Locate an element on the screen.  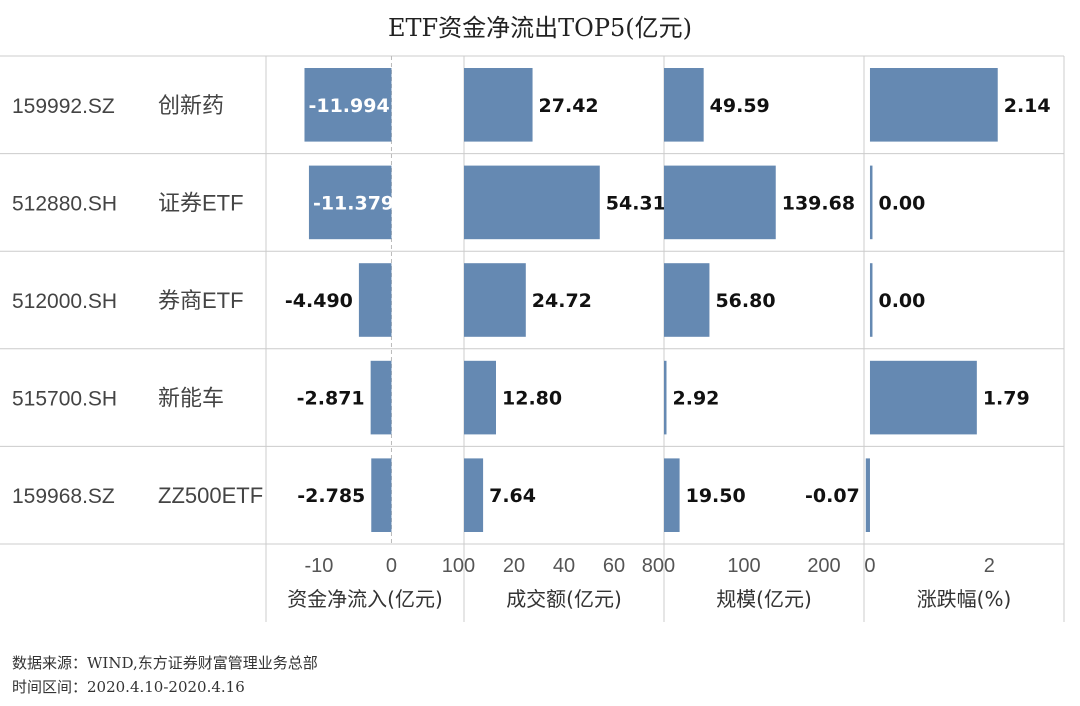
data-label: 1.79 is located at coordinates (1006, 399).